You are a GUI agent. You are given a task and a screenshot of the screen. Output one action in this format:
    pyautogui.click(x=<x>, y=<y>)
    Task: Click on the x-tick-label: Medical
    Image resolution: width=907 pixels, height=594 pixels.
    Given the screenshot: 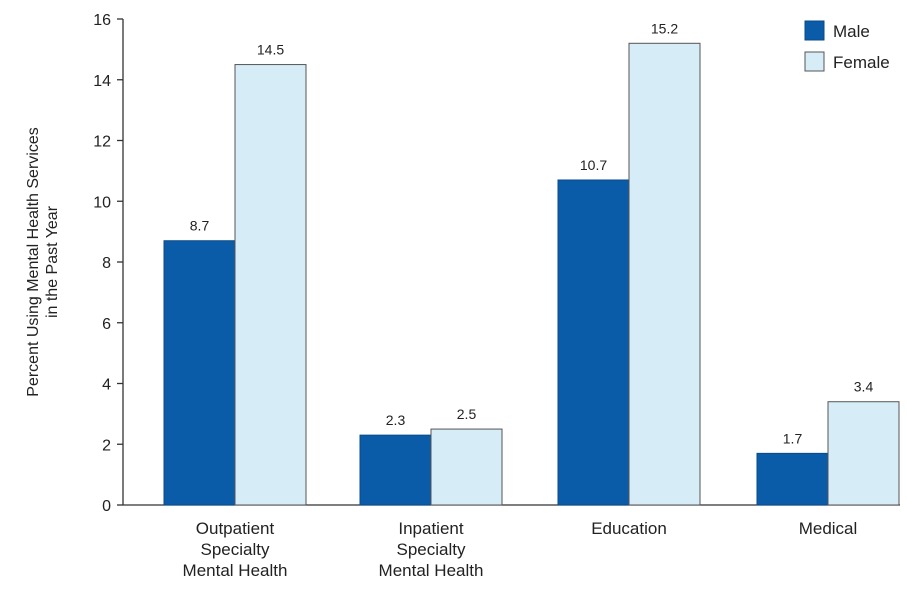 What is the action you would take?
    pyautogui.click(x=828, y=528)
    